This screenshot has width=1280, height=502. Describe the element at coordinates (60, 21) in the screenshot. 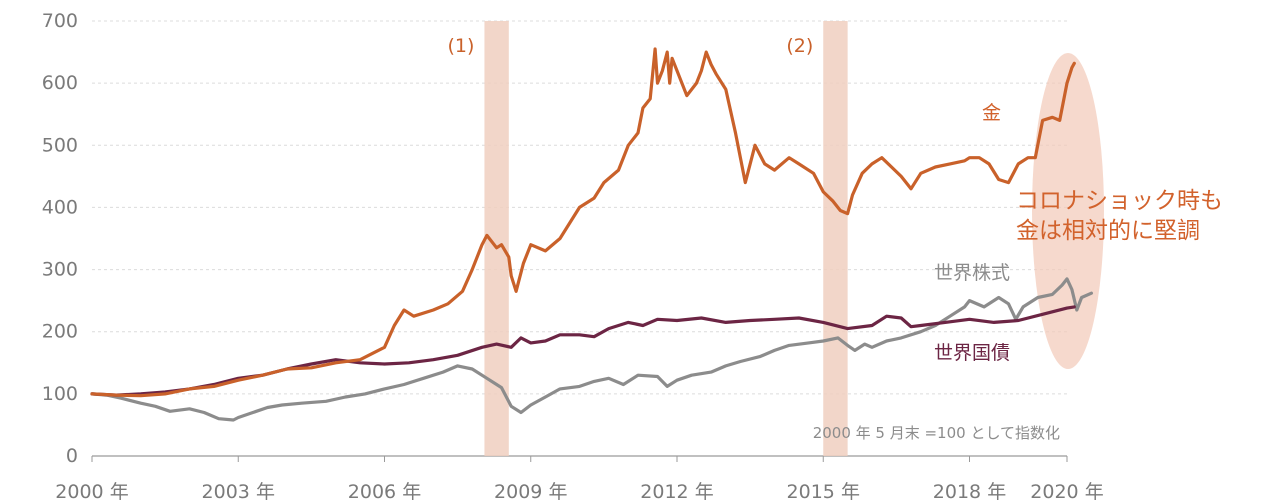

I see `y-tick-label: 700` at that location.